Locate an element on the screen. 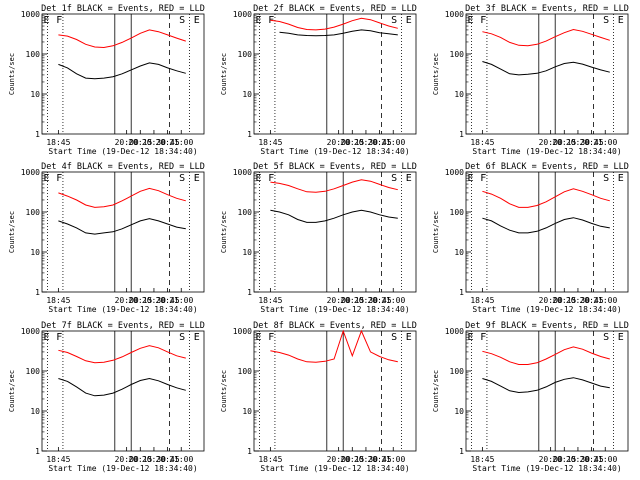 This screenshot has width=640, height=480. panel-title: Det 5f BLACK = Events, RED = LLD is located at coordinates (335, 167).